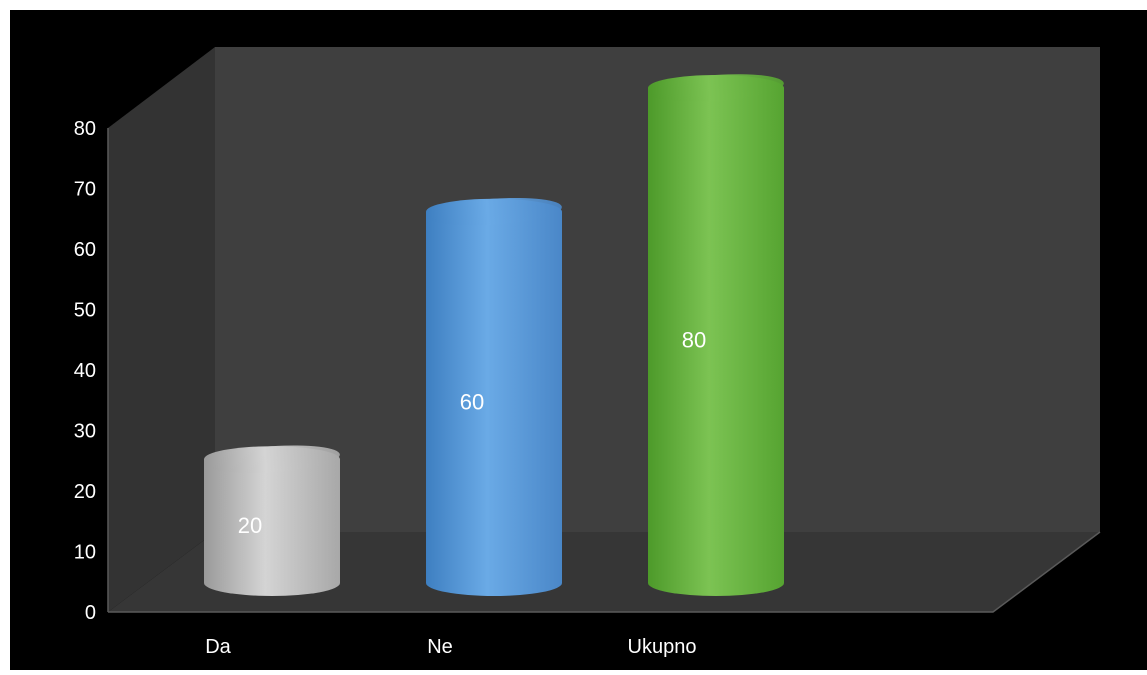 Image resolution: width=1147 pixels, height=675 pixels. Describe the element at coordinates (250, 525) in the screenshot. I see `data-label-da: 20` at that location.